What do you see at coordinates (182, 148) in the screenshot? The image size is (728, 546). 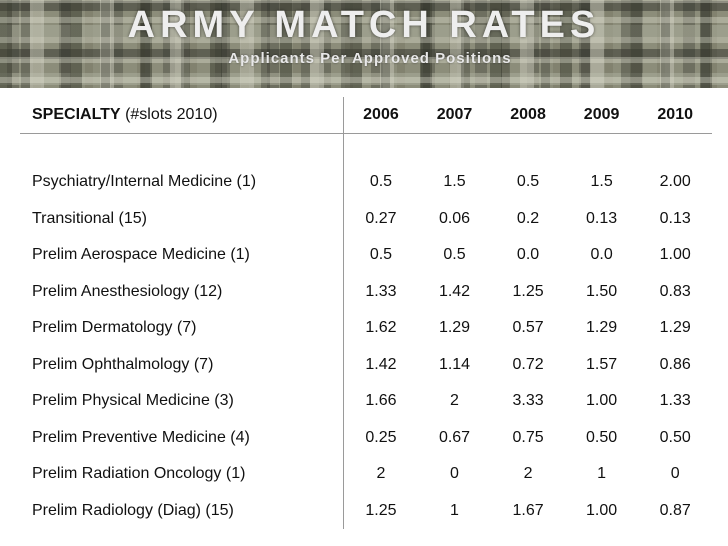 I see `spacer-cell` at bounding box center [182, 148].